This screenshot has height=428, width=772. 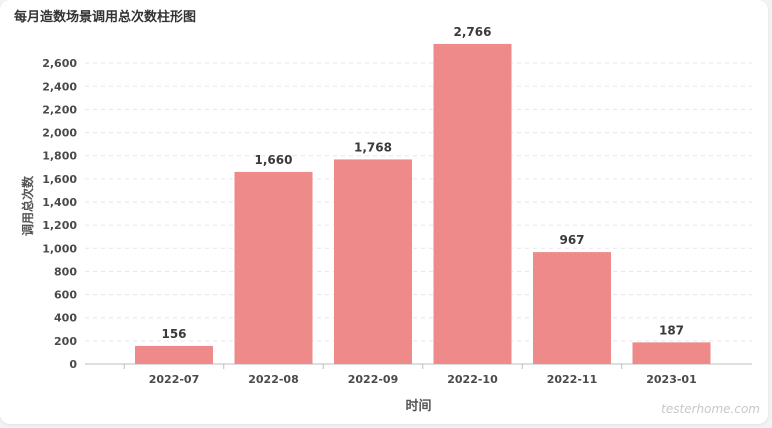 I want to click on x-tick-label: 2023-01, so click(x=671, y=379).